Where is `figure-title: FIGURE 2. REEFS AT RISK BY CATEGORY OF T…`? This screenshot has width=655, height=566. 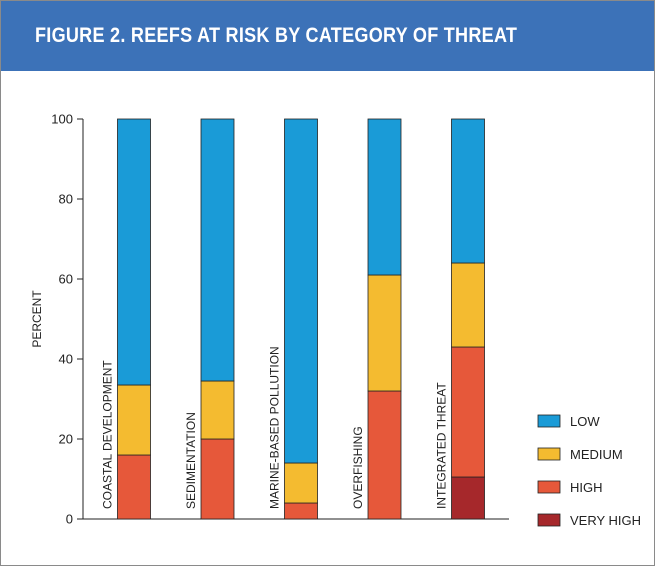
figure-title: FIGURE 2. REEFS AT RISK BY CATEGORY OF T… is located at coordinates (276, 35).